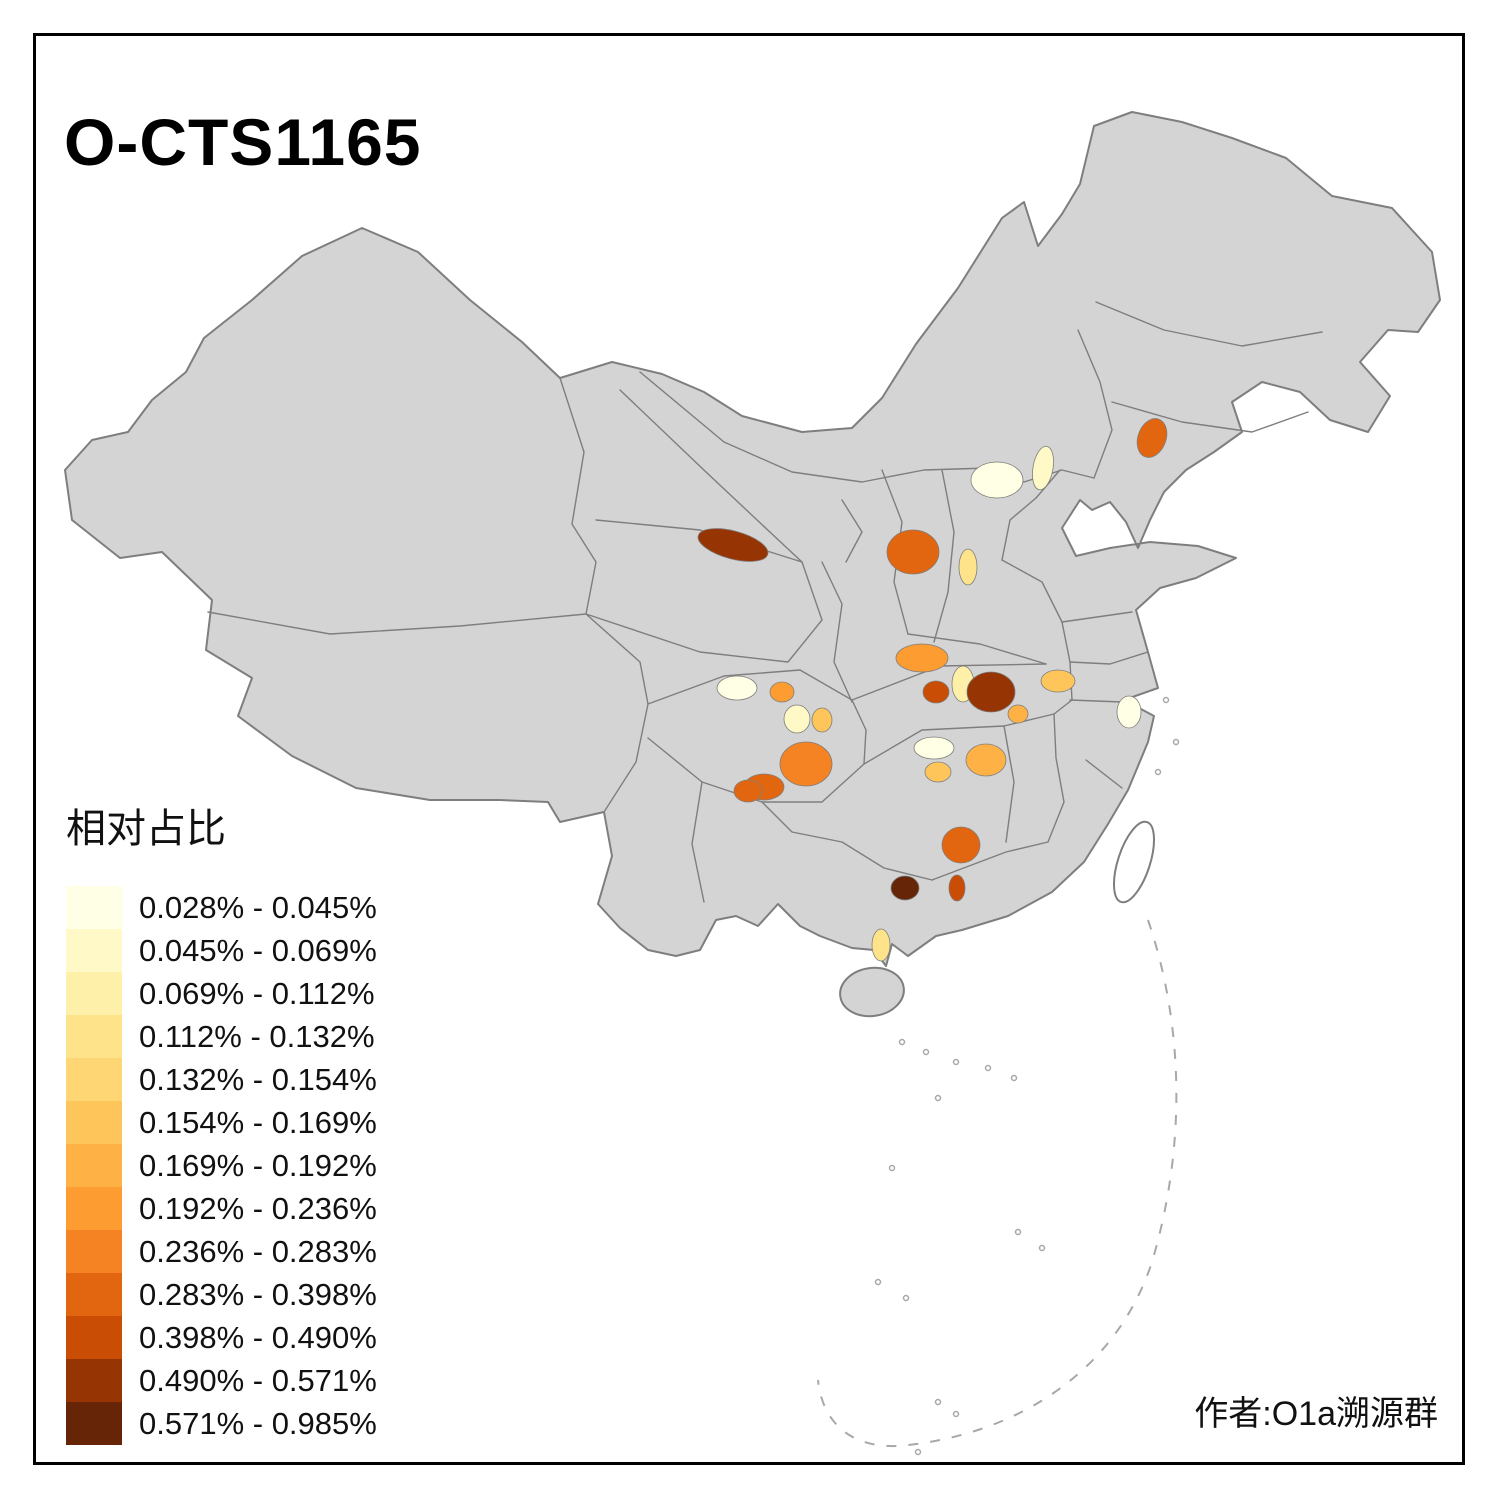 The image size is (1500, 1500). I want to click on highlighted-prefectures-layer, so click(932, 690).